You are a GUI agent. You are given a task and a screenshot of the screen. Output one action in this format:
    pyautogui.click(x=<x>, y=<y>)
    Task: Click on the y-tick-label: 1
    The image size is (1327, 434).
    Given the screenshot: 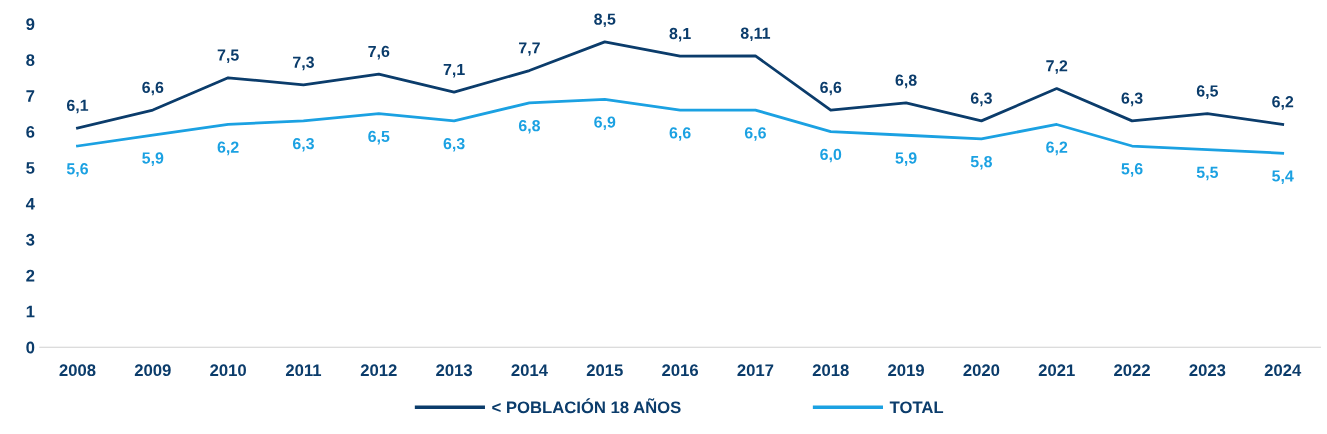 What is the action you would take?
    pyautogui.click(x=30, y=311)
    